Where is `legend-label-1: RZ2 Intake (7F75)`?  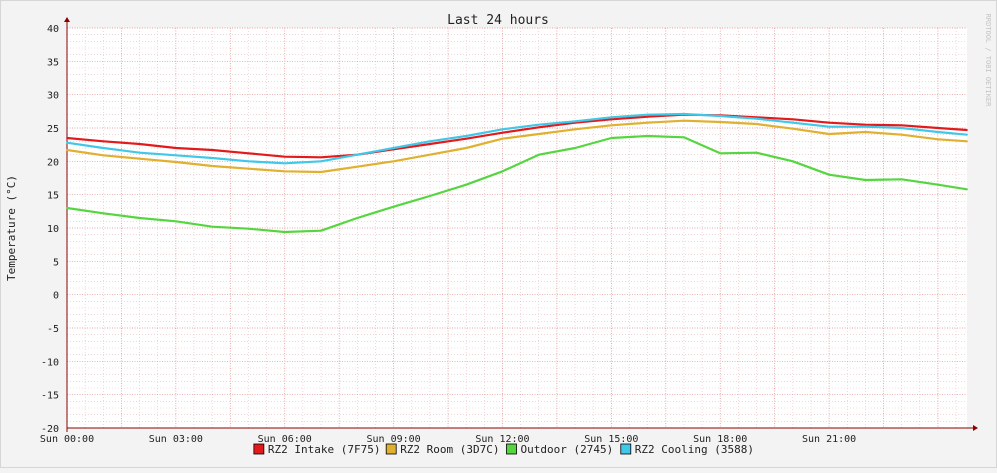
legend-label-1: RZ2 Intake (7F75) is located at coordinates (324, 449).